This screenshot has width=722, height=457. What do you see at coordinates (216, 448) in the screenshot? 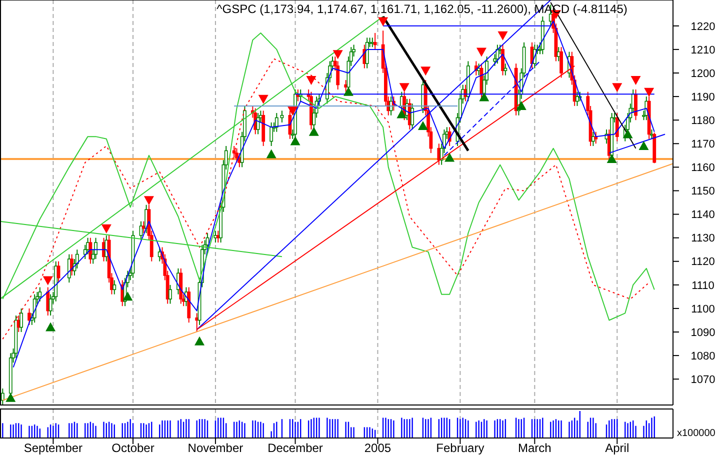
I see `x-tick-label: November` at bounding box center [216, 448].